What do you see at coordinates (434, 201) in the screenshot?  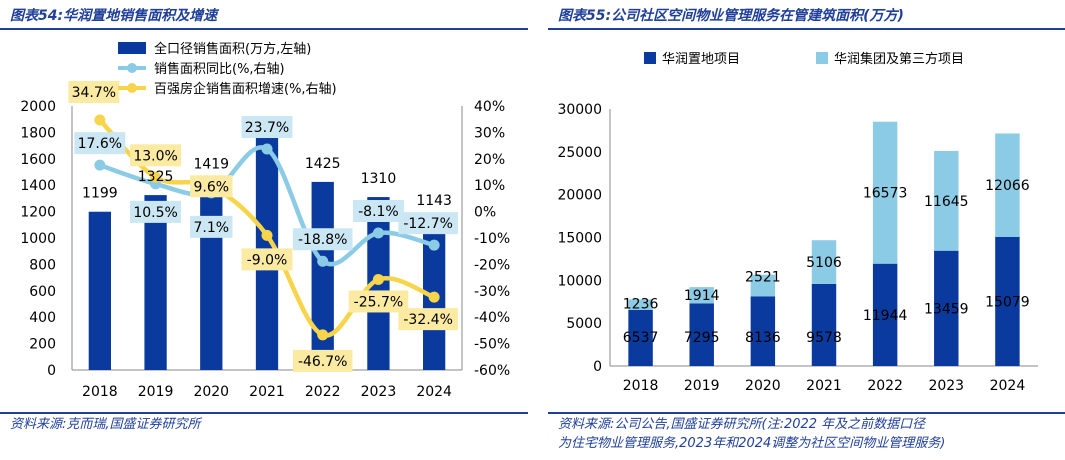 I see `bar-value-label: 1143` at bounding box center [434, 201].